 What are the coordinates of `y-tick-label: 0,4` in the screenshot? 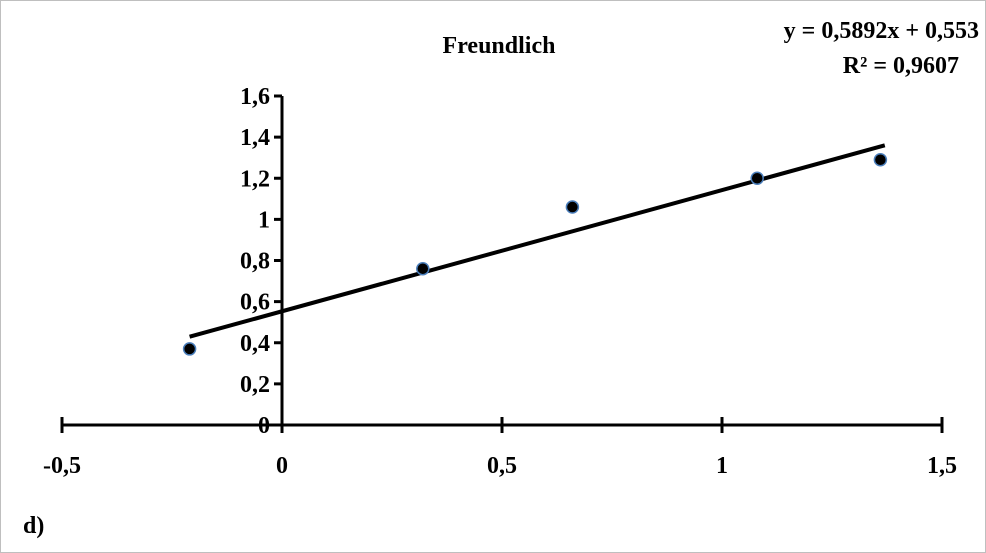 It's located at (255, 344).